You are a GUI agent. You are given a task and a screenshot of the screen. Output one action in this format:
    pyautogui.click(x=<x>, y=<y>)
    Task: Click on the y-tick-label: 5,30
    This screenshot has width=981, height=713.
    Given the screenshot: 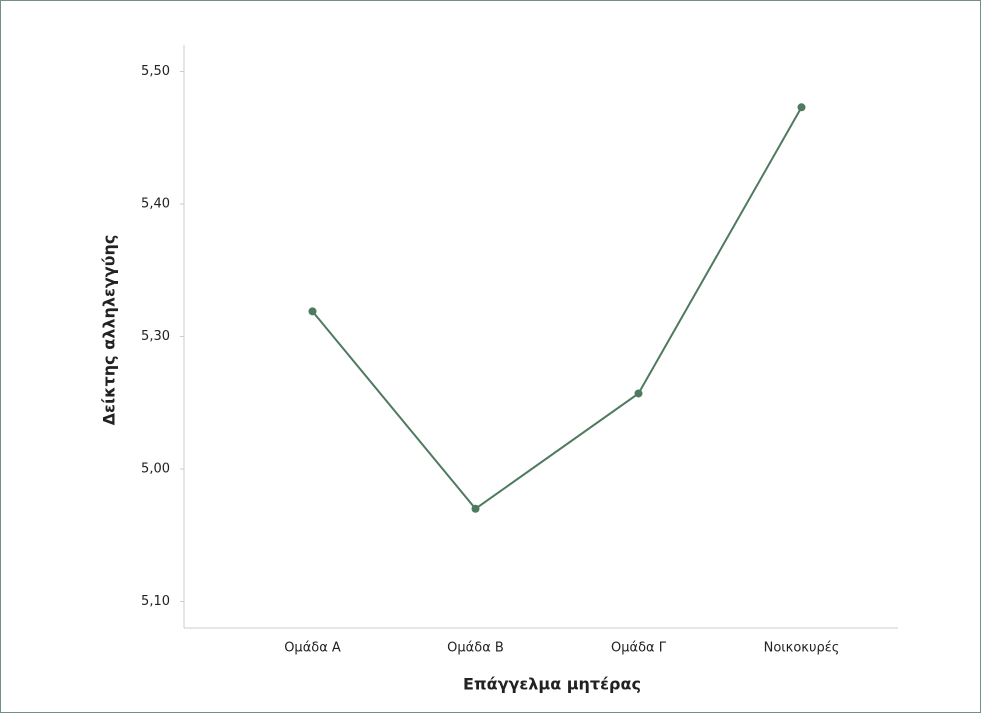 What is the action you would take?
    pyautogui.click(x=155, y=336)
    